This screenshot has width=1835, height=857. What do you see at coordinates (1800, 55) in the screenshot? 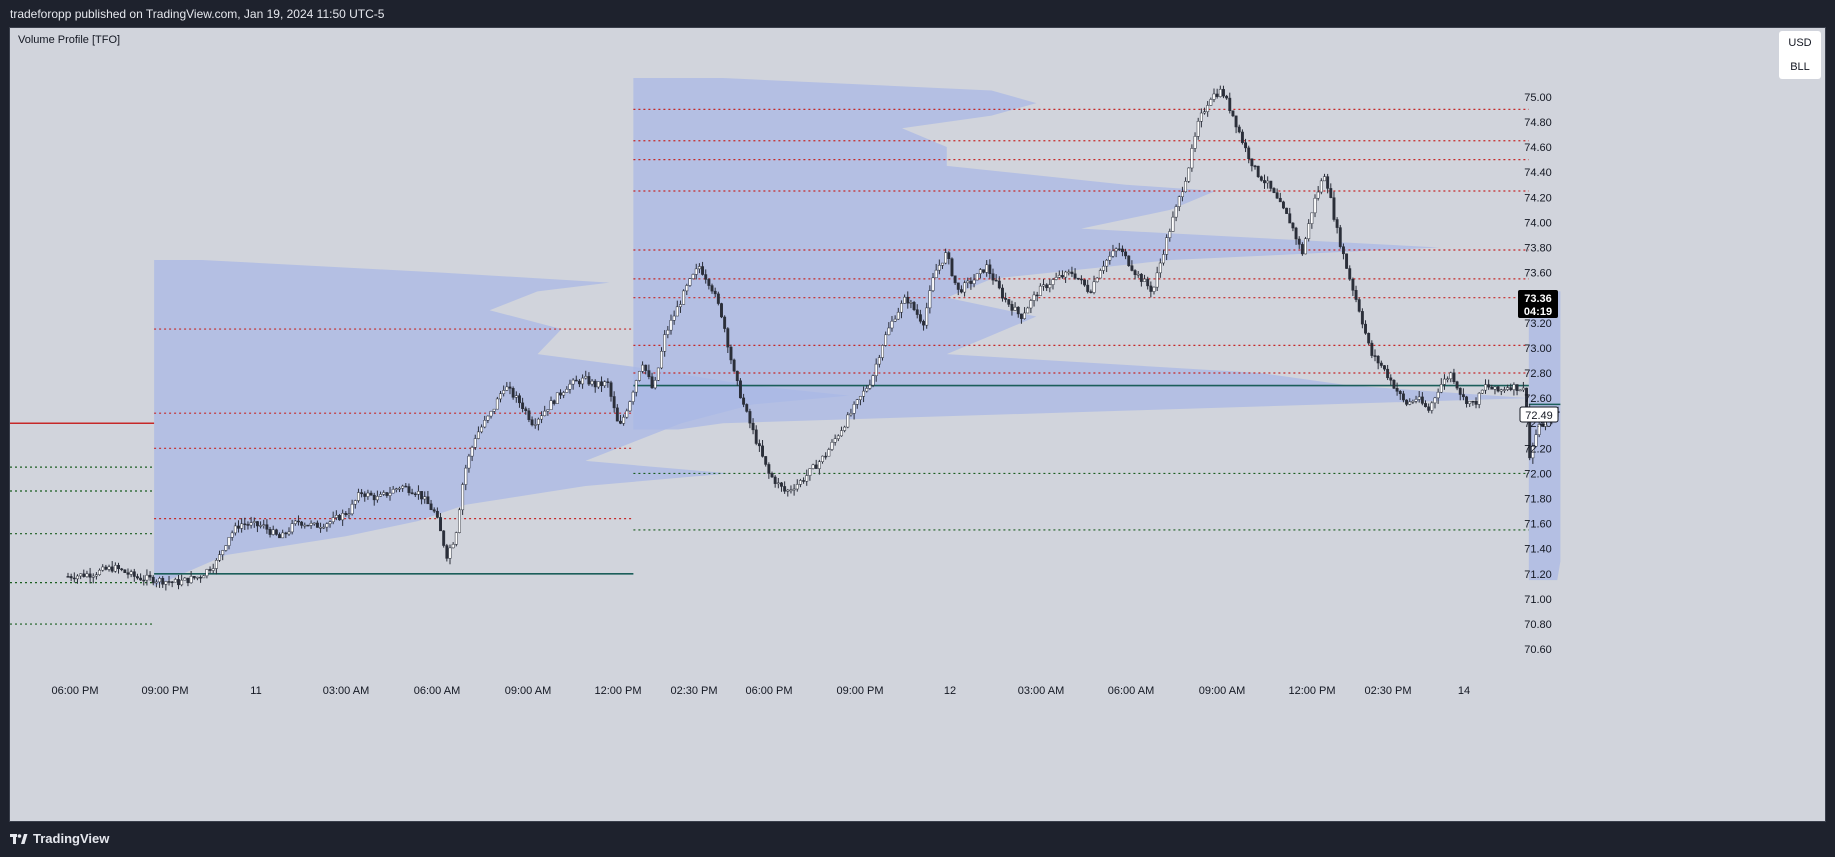
I see `currency-box: USD BLL` at bounding box center [1800, 55].